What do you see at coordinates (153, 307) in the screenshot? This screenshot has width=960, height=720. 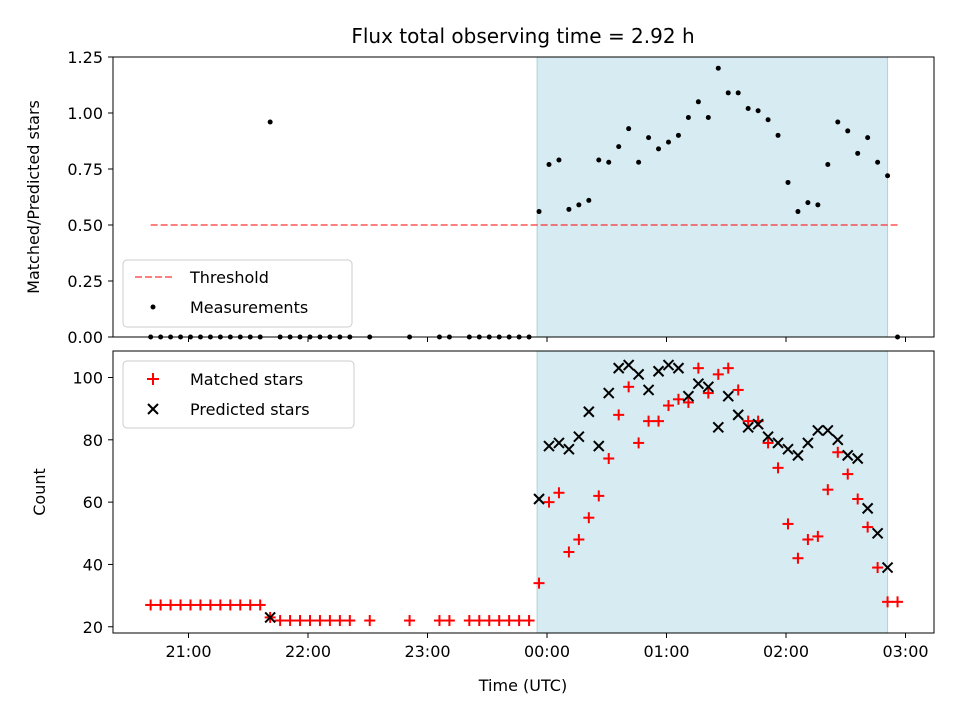 I see `measurements-legend-swatch` at bounding box center [153, 307].